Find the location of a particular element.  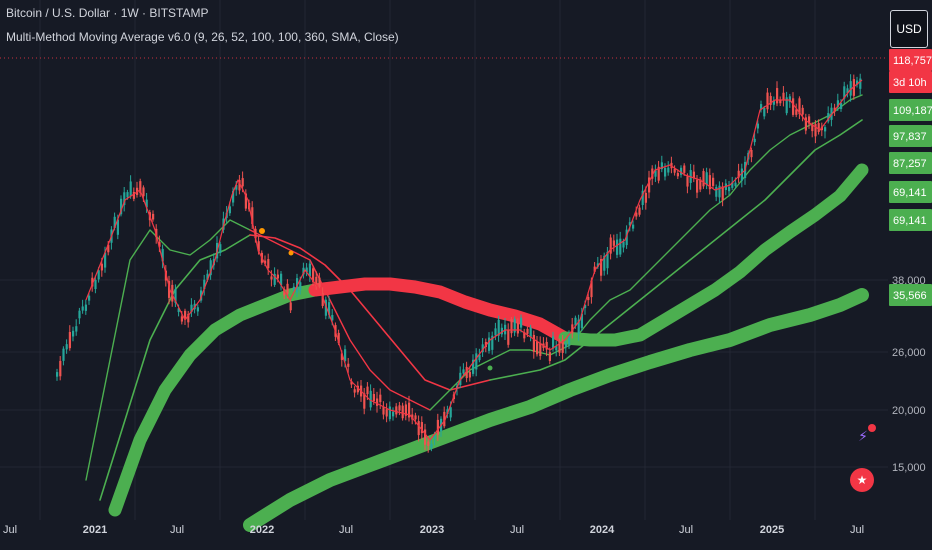

x-tick-label: 2021 is located at coordinates (95, 530).